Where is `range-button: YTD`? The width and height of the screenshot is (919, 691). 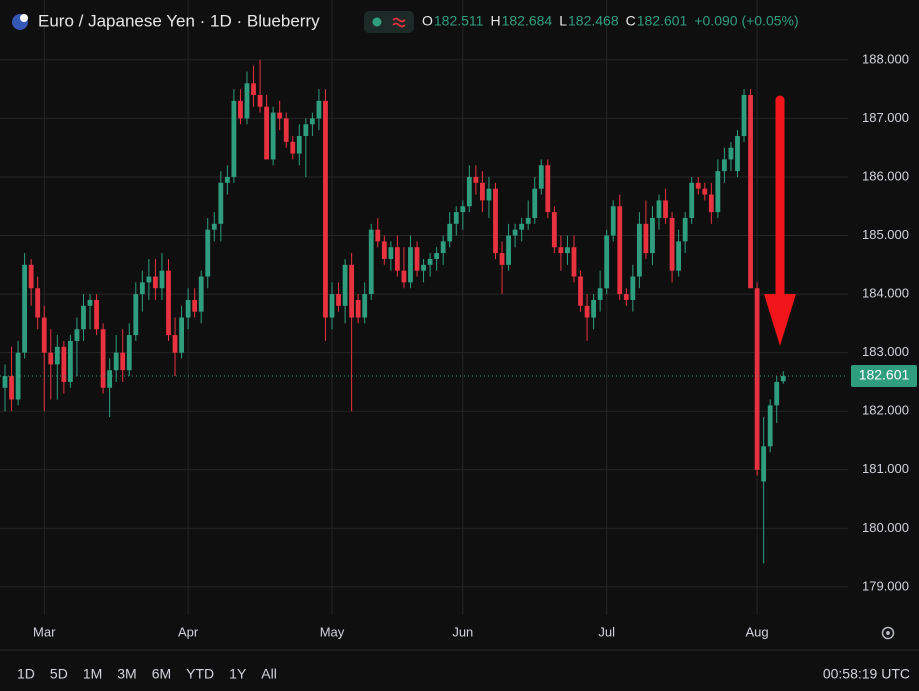 range-button: YTD is located at coordinates (200, 674).